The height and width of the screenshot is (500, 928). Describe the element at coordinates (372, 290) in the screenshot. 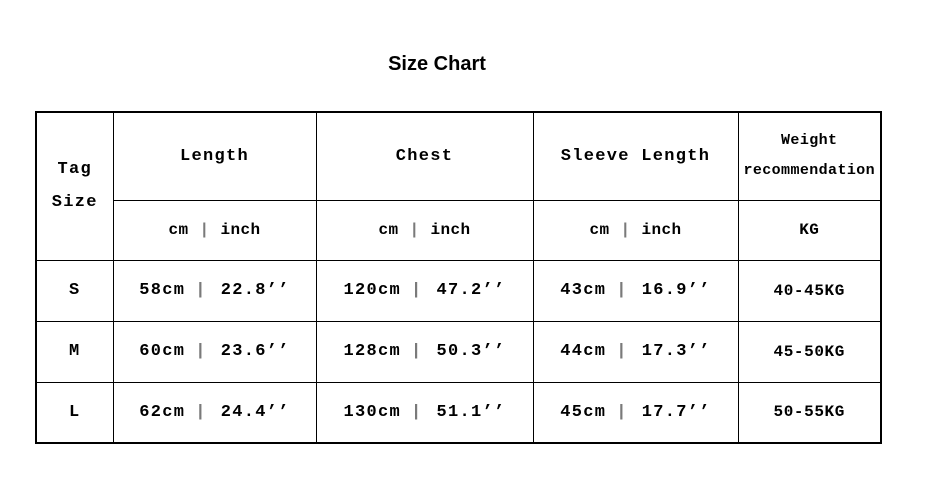

I see `chest-cm-value: 120cm` at that location.